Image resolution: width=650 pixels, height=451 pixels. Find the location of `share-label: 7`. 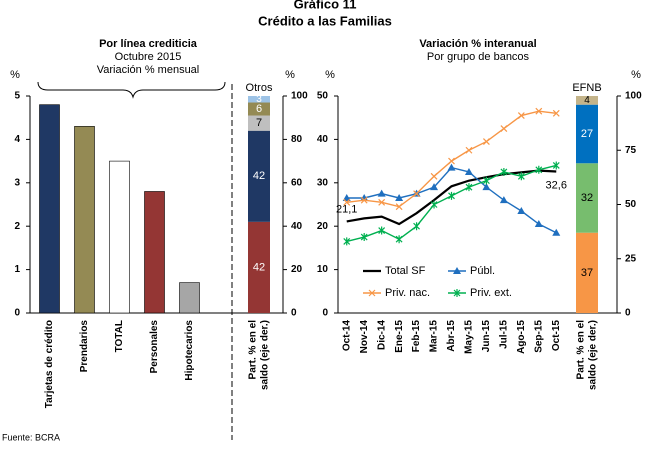

share-label: 7 is located at coordinates (259, 123).